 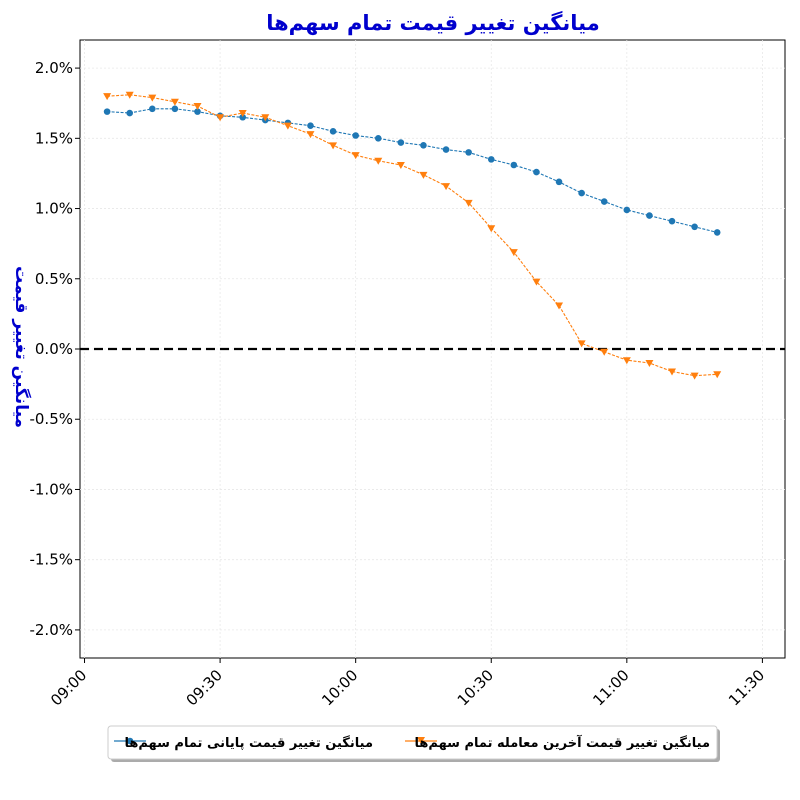 I want to click on x-tick-label: 11:00, so click(x=610, y=687).